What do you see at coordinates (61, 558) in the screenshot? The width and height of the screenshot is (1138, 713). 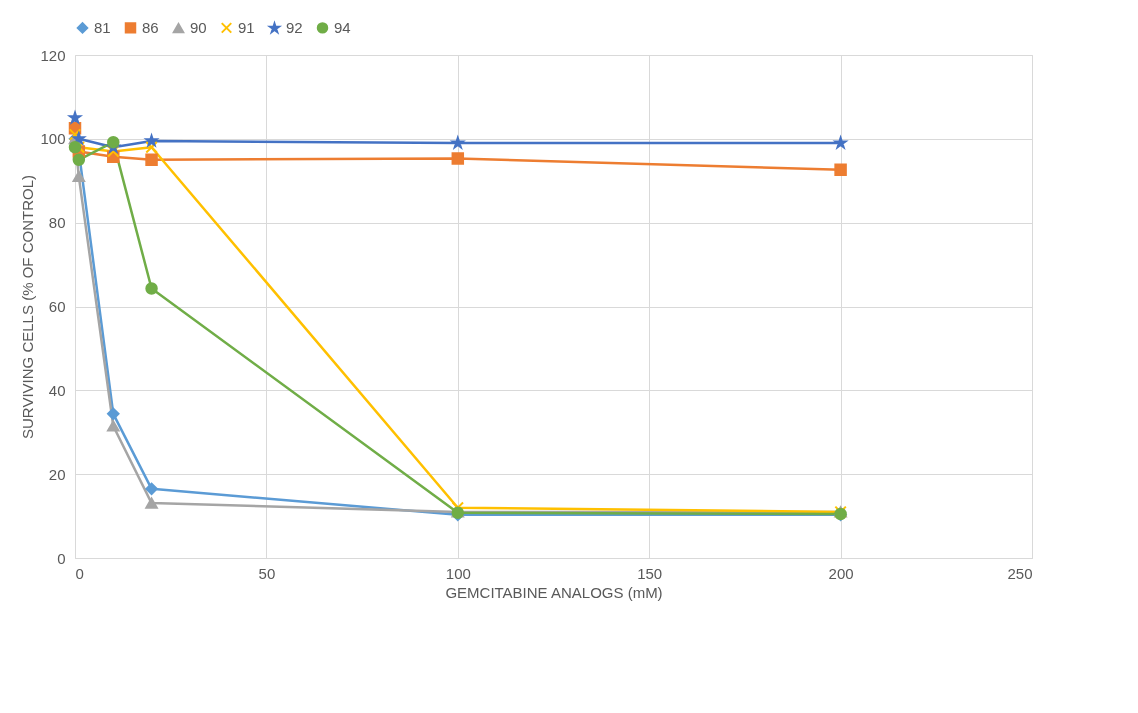 I see `y-tick-label: 0` at bounding box center [61, 558].